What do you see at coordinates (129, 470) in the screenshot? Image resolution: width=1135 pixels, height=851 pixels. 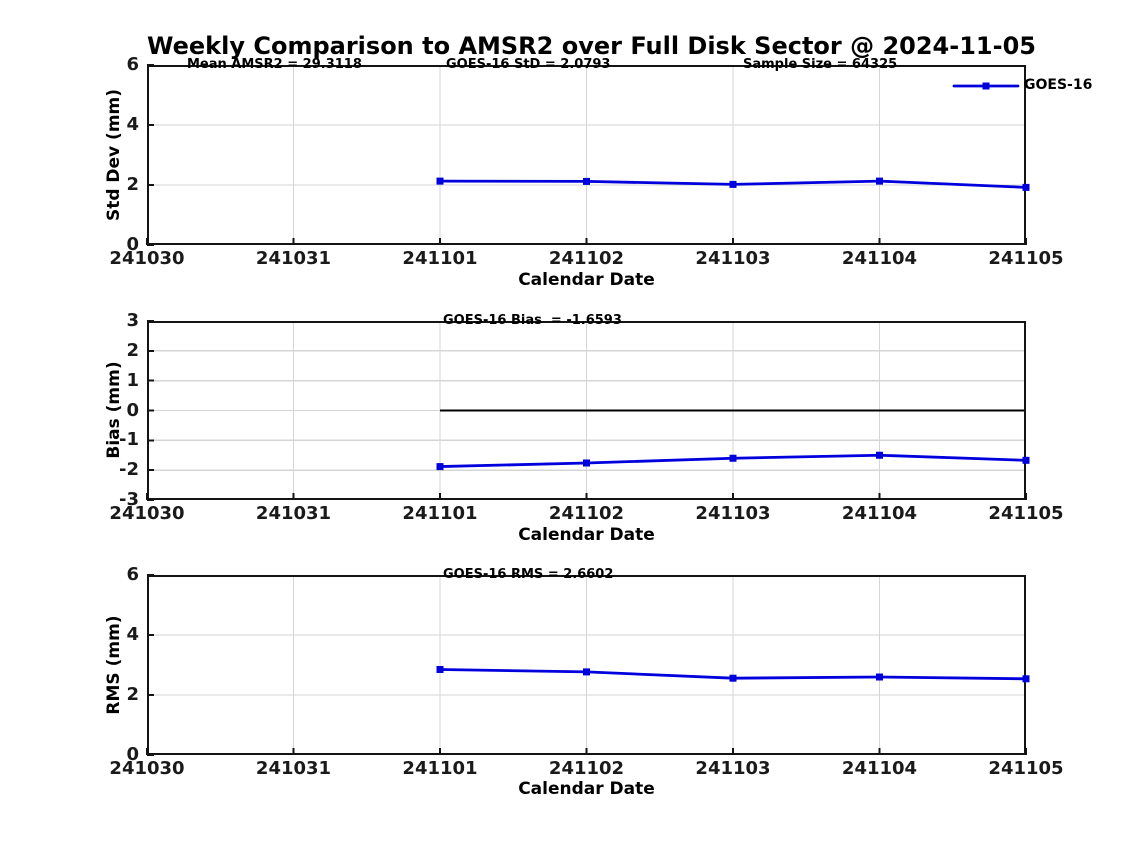 I see `y-tick-label: -2` at bounding box center [129, 470].